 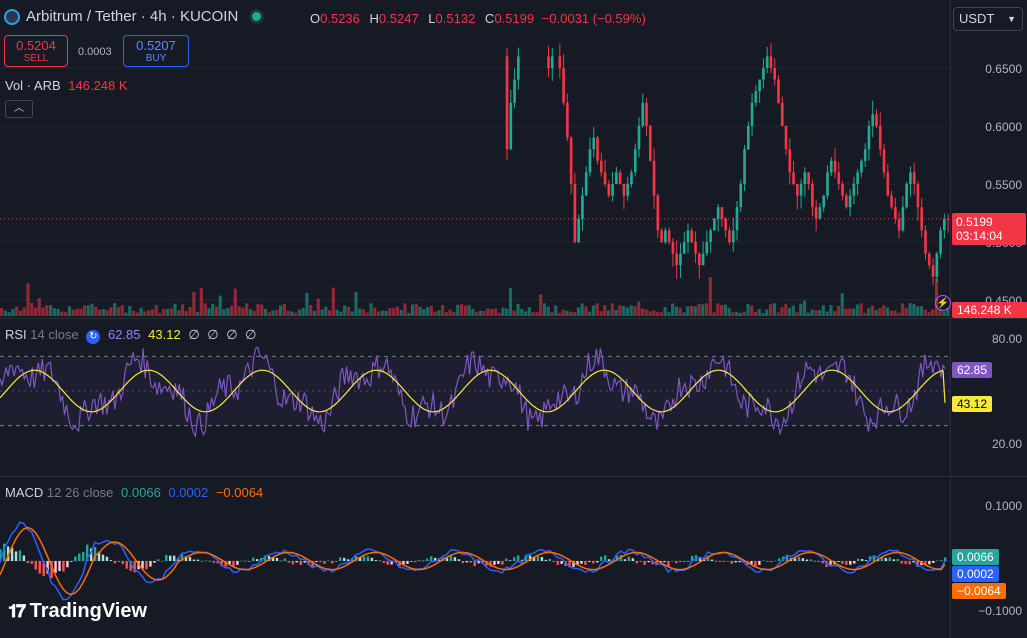 I want to click on close-label: C, so click(x=489, y=18).